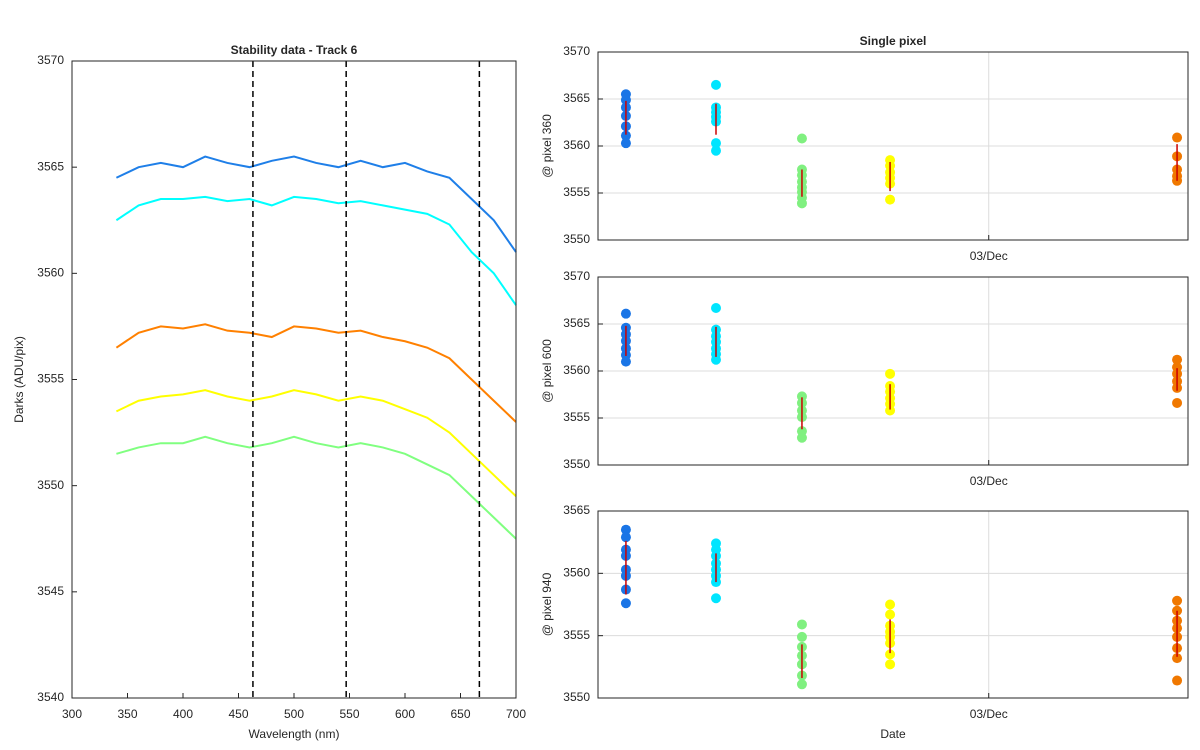 This screenshot has width=1200, height=750. What do you see at coordinates (547, 146) in the screenshot?
I see `y-axis-label: @ pixel 360` at bounding box center [547, 146].